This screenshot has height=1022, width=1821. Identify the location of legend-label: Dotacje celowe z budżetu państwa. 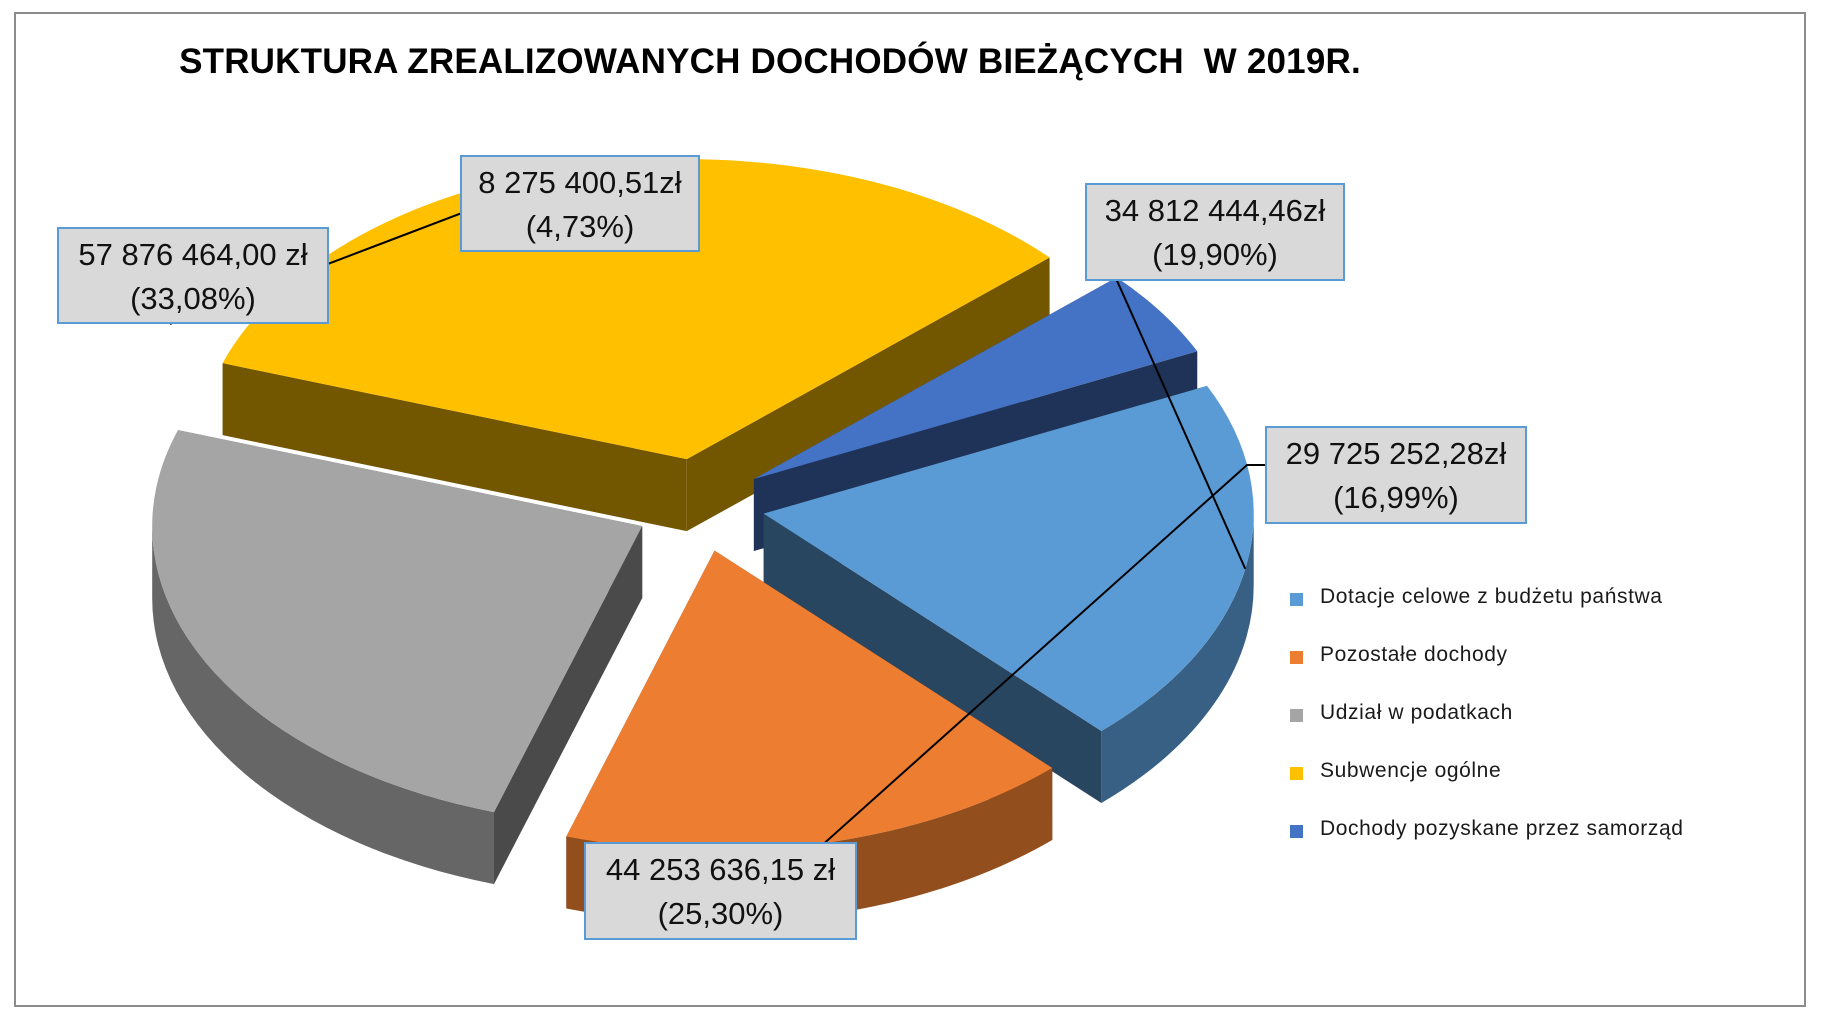
(1491, 596).